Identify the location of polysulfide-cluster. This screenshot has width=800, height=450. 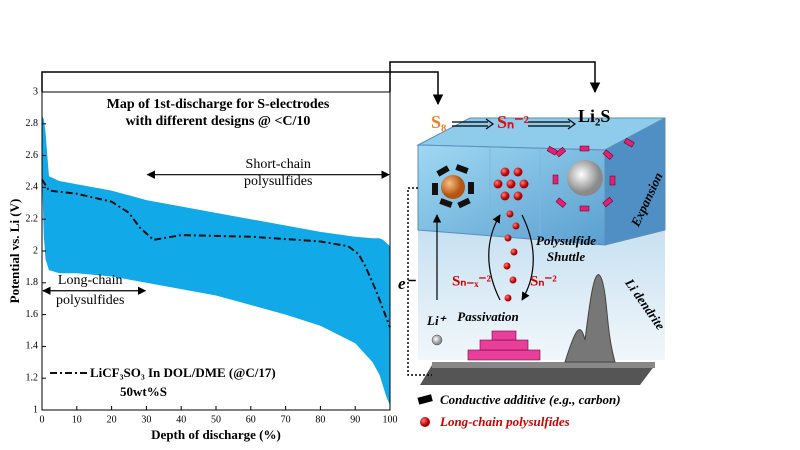
(511, 184).